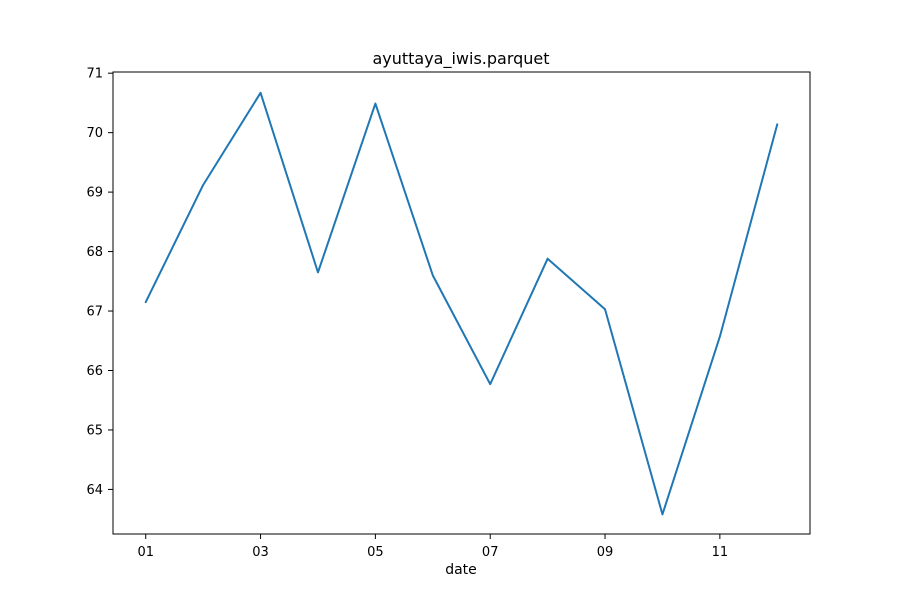 The height and width of the screenshot is (600, 900). I want to click on y-tick-label-3: 66, so click(94, 371).